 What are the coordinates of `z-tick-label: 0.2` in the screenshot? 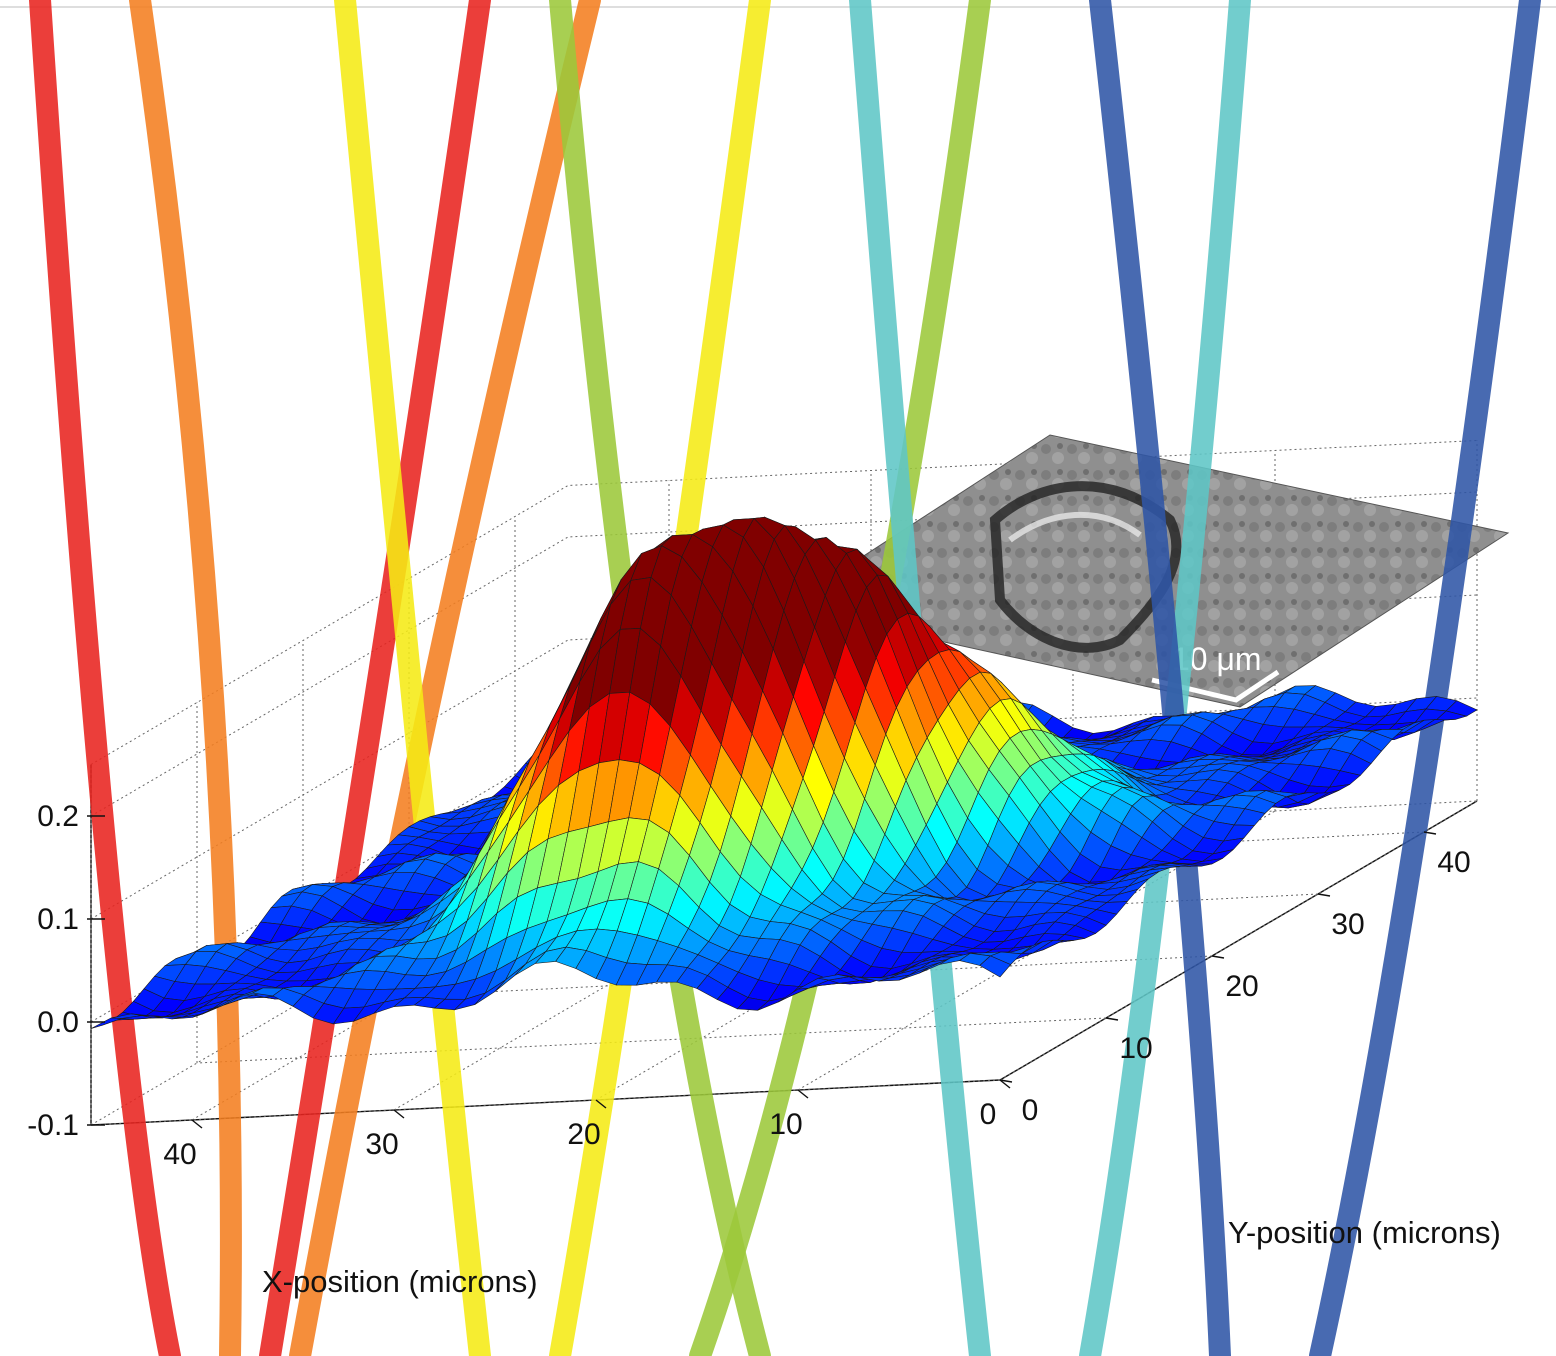 It's located at (58, 816).